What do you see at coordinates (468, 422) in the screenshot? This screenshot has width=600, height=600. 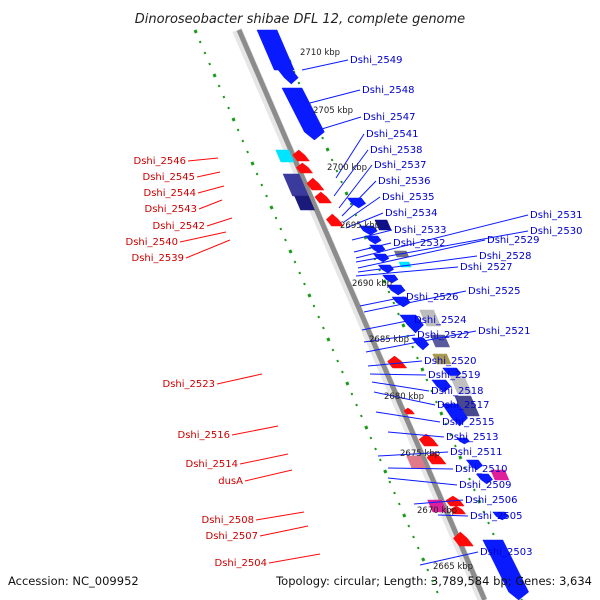 I see `gene-label-forward: Dshi_2515` at bounding box center [468, 422].